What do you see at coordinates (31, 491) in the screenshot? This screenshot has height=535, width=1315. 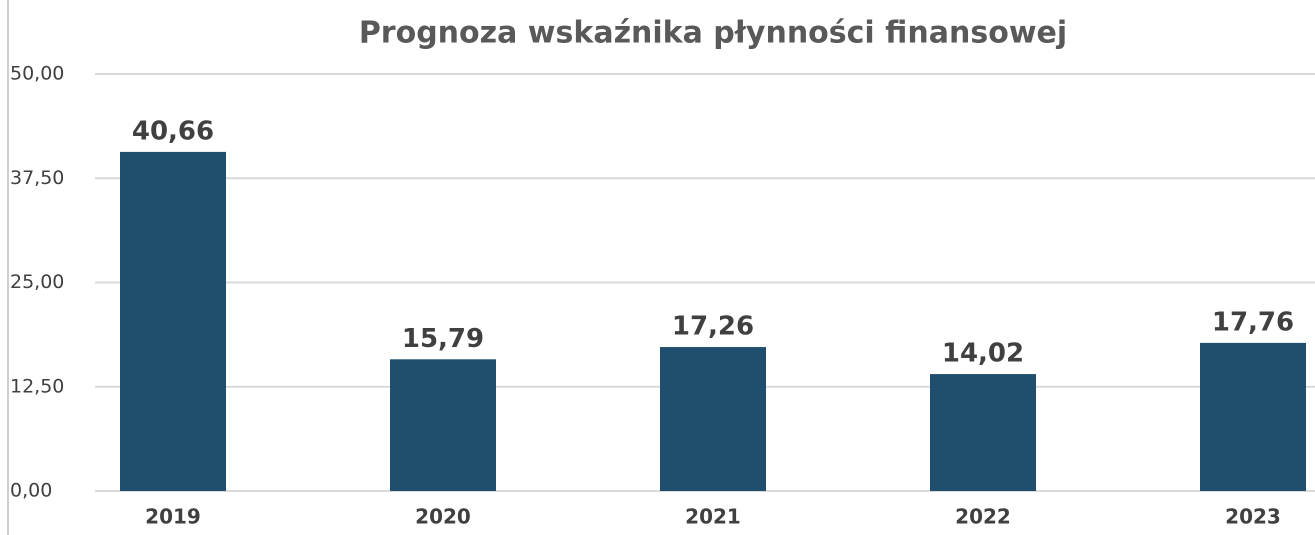 I see `y-tick-label: 0,00` at bounding box center [31, 491].